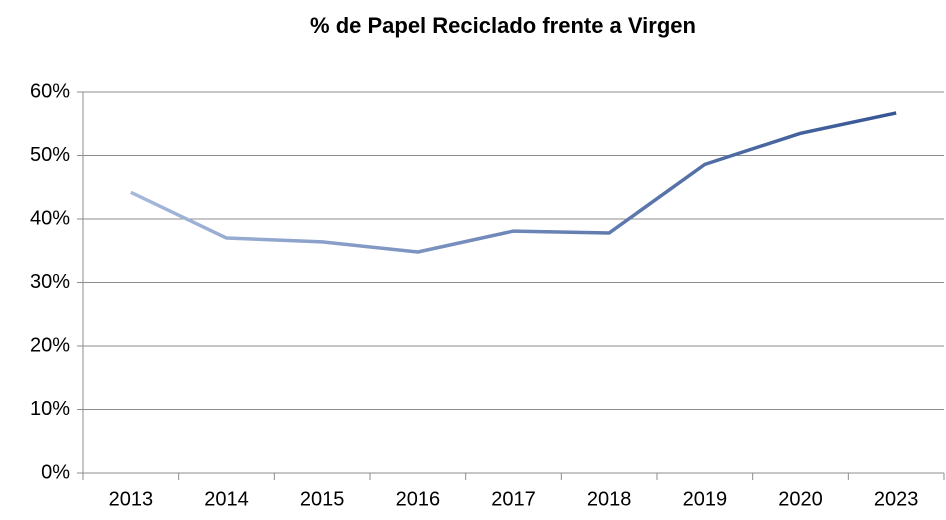 The width and height of the screenshot is (946, 520). What do you see at coordinates (503, 25) in the screenshot?
I see `chart-title: % de Papel Reciclado frente a Virgen` at bounding box center [503, 25].